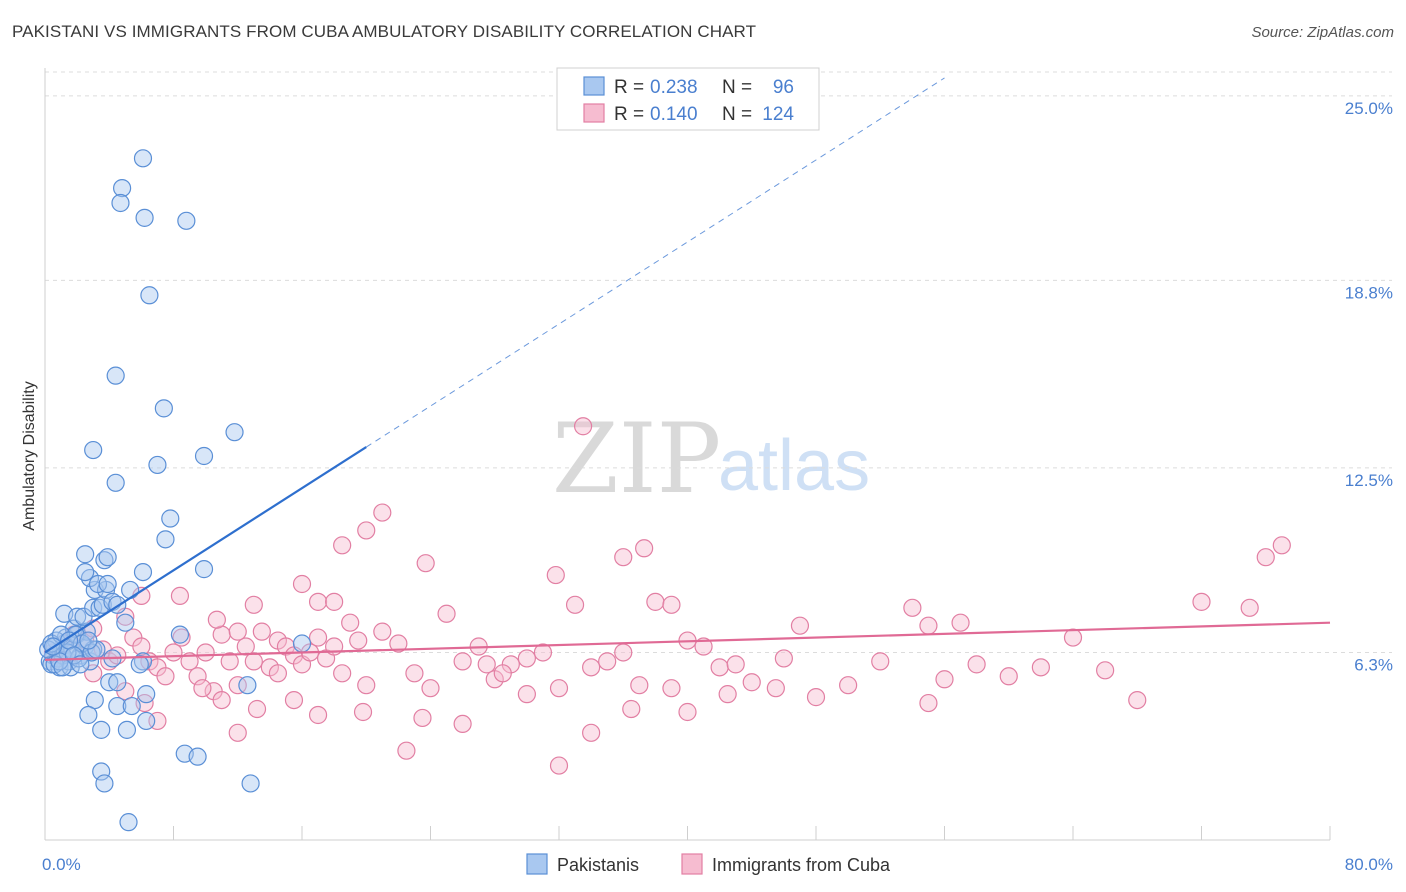 Image resolution: width=1406 pixels, height=892 pixels. Describe the element at coordinates (1369, 108) in the screenshot. I see `y-tick-label: 25.0%` at that location.